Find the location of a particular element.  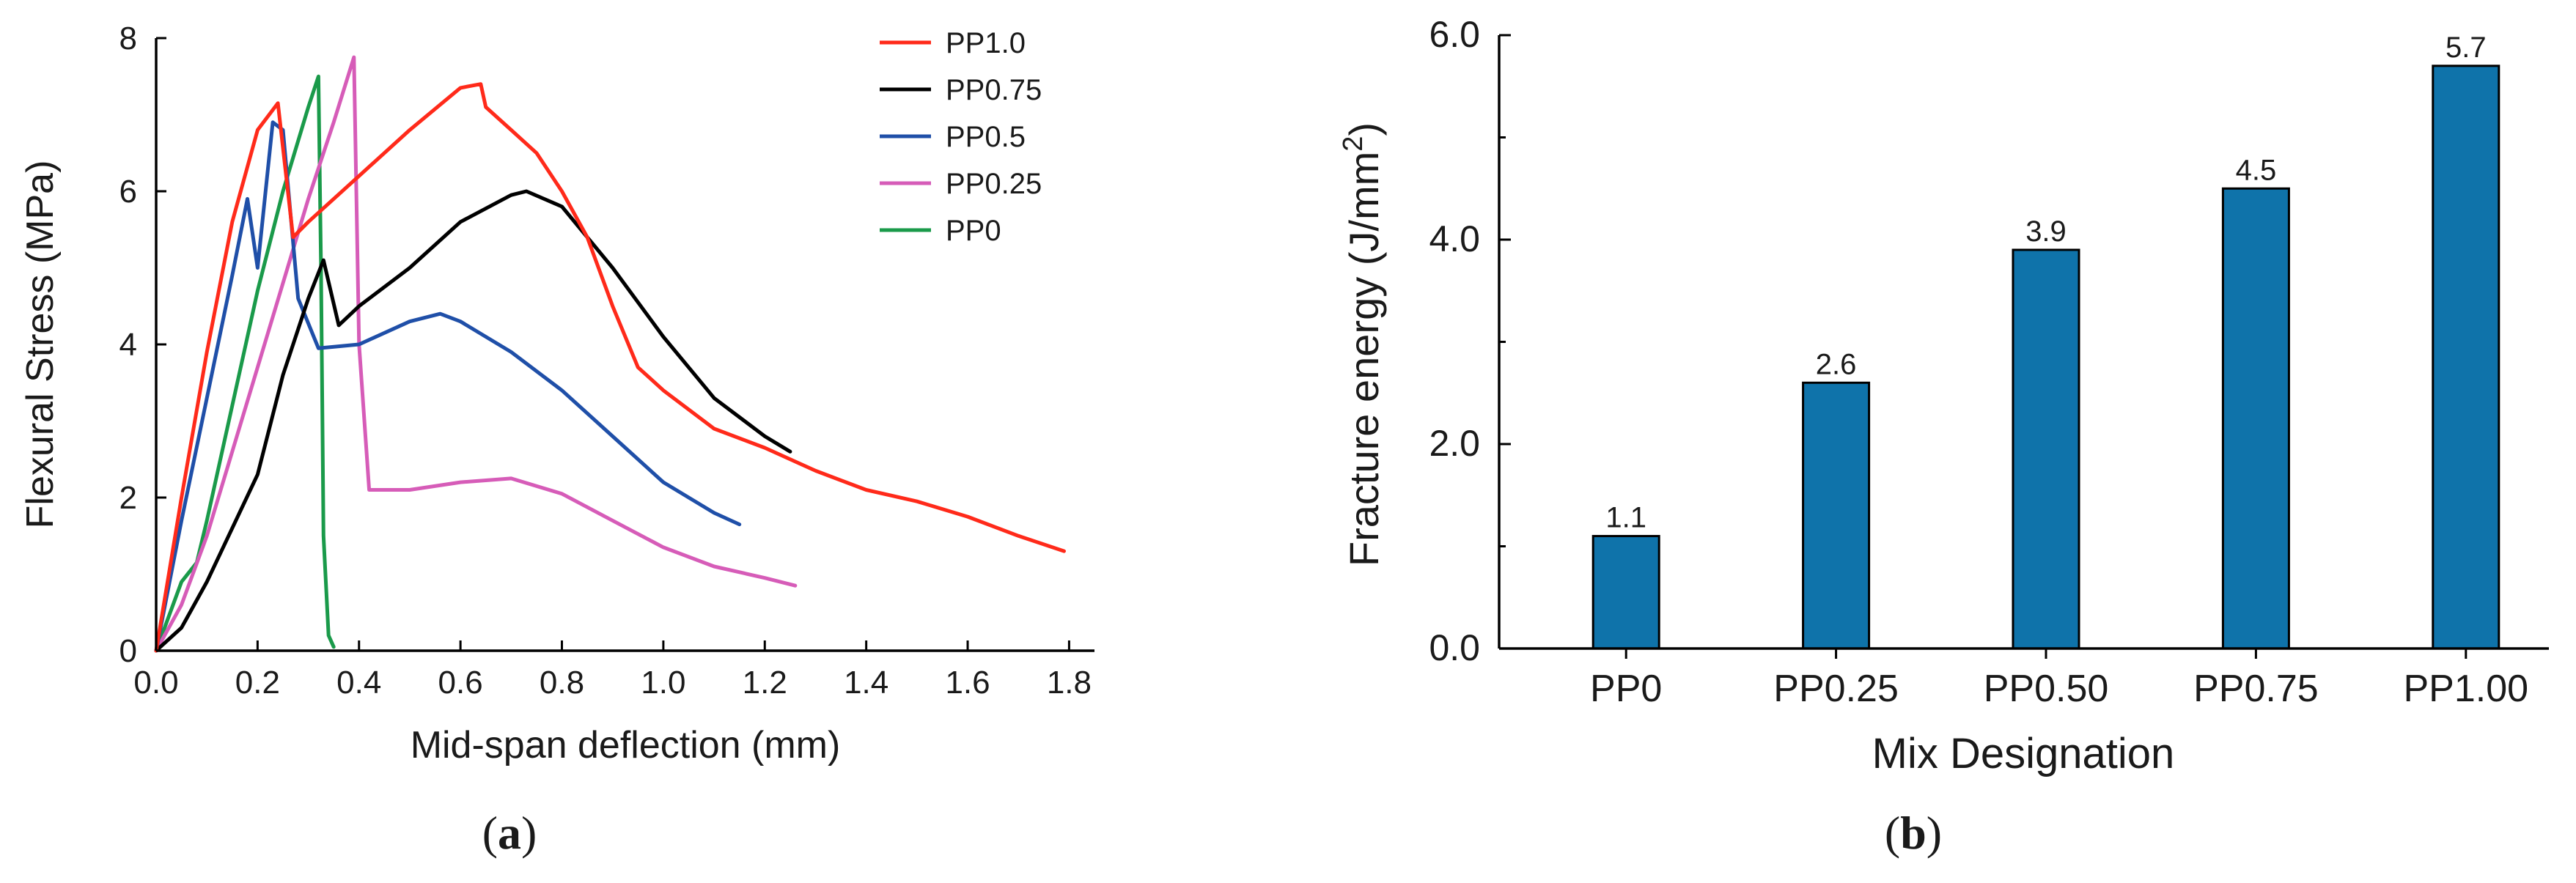

panel-a-y-tick-label: 8 is located at coordinates (128, 38).